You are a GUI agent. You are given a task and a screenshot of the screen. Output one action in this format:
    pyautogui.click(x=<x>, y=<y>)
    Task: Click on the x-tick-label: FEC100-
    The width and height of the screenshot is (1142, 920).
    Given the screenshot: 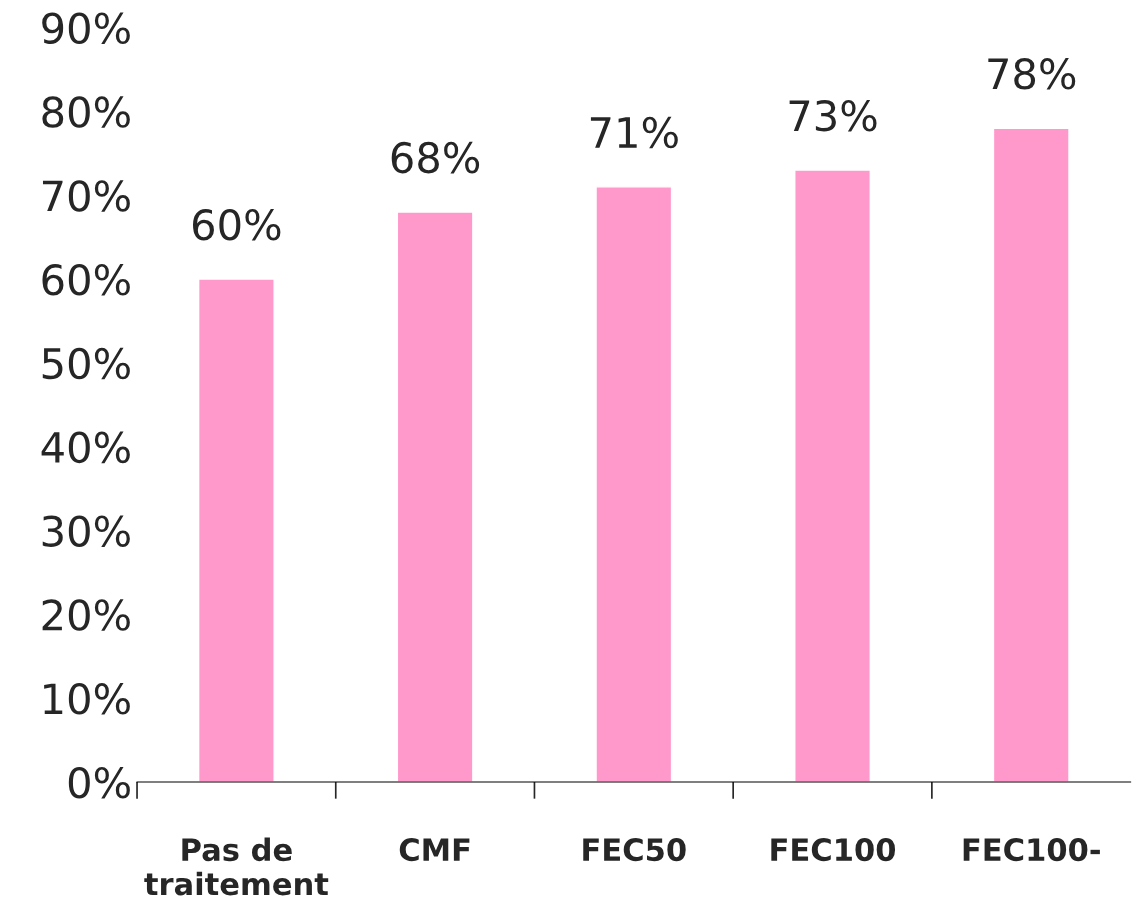 What is the action you would take?
    pyautogui.click(x=1031, y=850)
    